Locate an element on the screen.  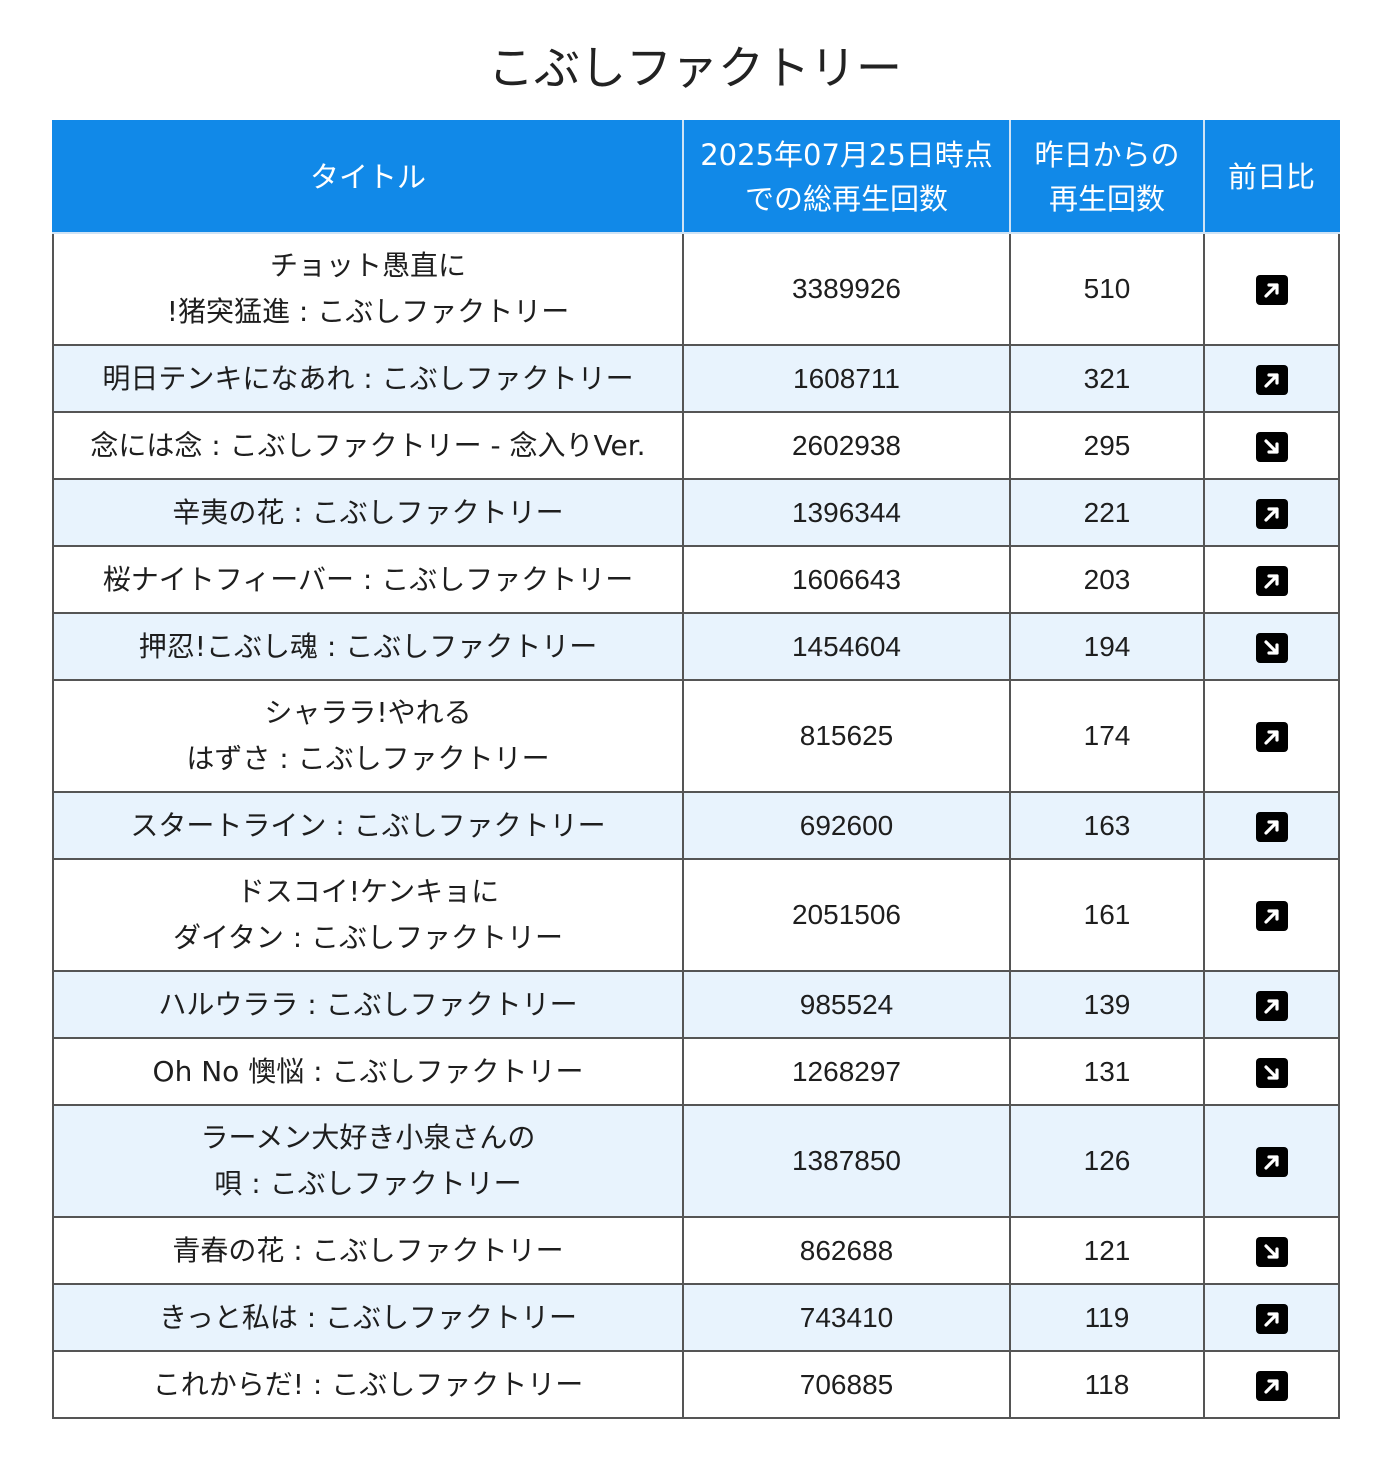
total-plays-cell: 1454604 is located at coordinates (846, 646).